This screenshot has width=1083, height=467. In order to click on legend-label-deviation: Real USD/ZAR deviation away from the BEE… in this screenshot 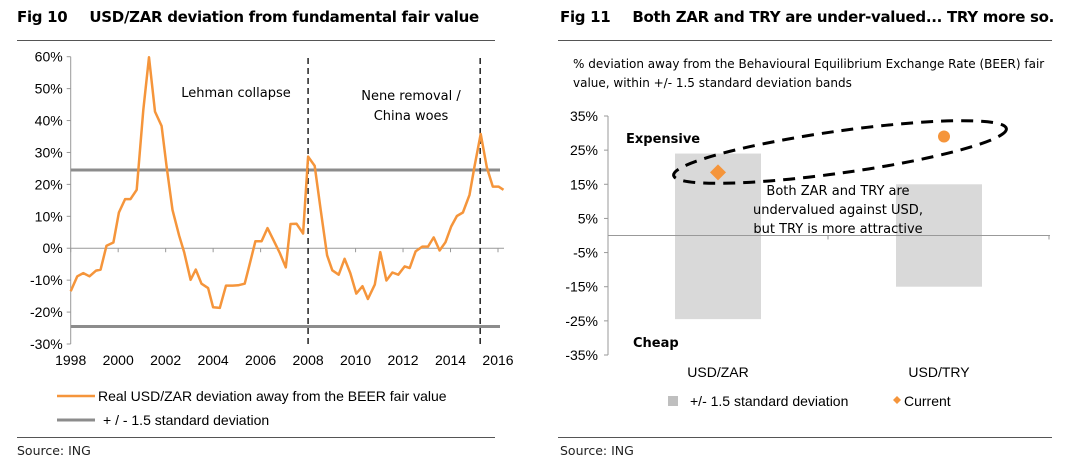, I will do `click(272, 396)`.